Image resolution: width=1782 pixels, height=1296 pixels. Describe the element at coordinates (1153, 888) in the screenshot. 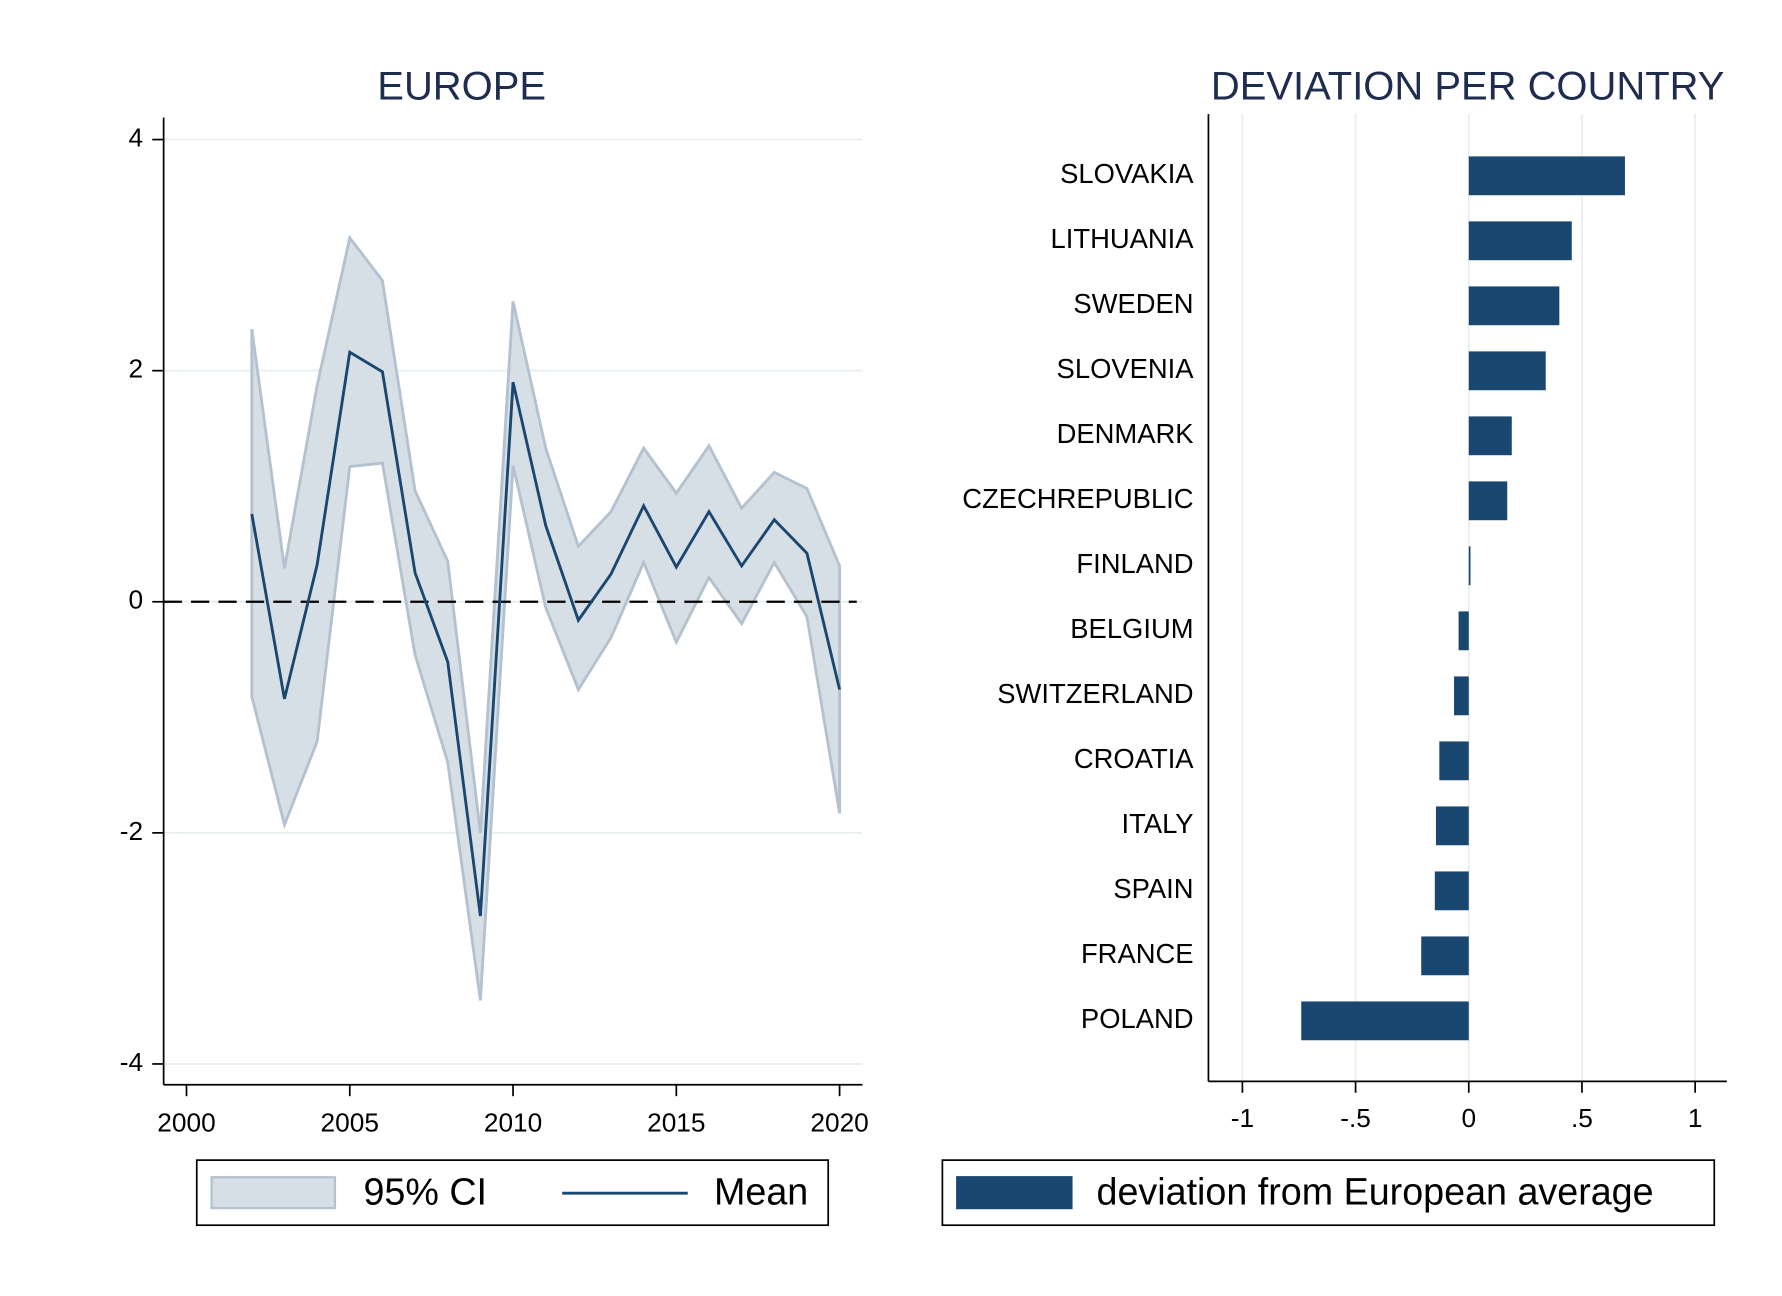

I see `category-label: SPAIN` at that location.